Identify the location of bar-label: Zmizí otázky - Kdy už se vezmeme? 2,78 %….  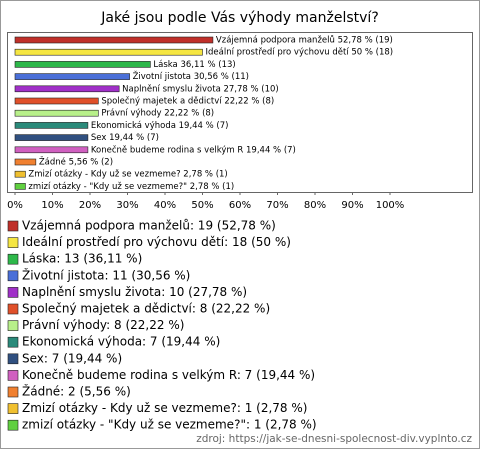
(127, 175).